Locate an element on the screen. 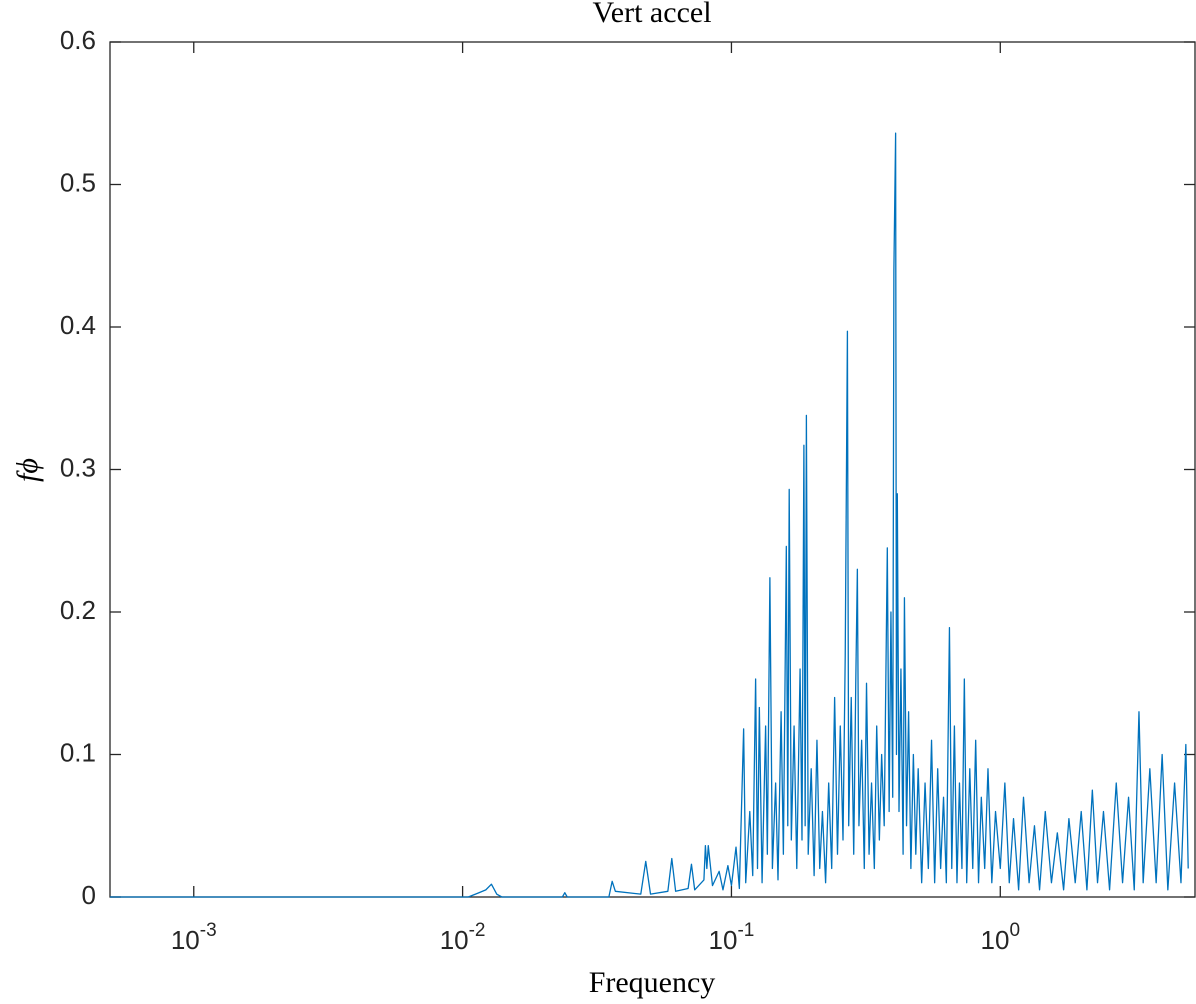  y-axis-label: fϕ is located at coordinates (27, 470).